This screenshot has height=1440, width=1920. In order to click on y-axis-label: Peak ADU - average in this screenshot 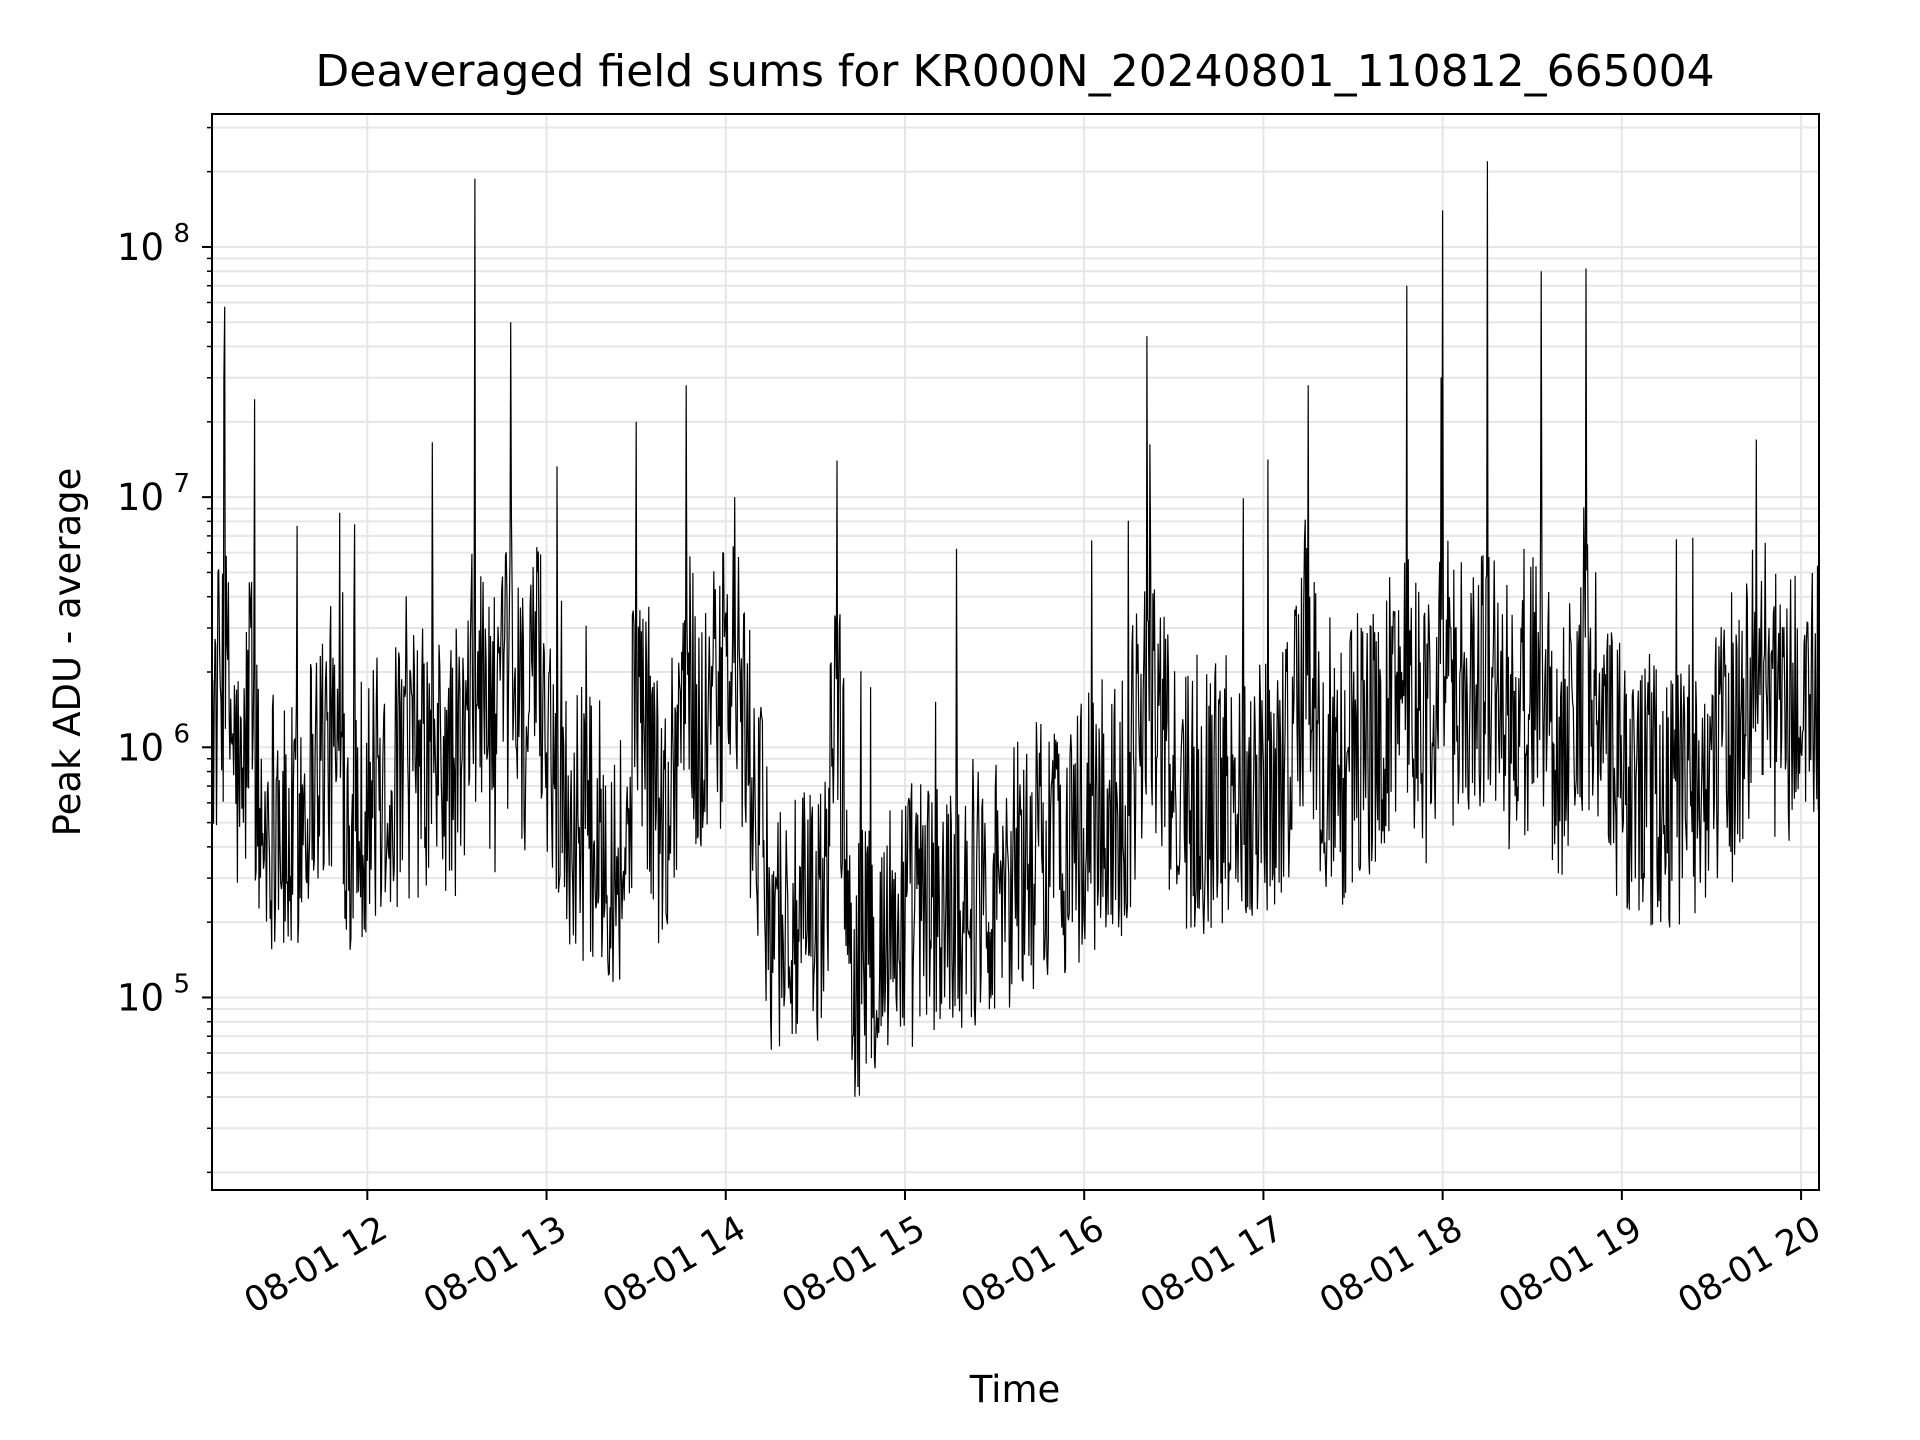, I will do `click(67, 652)`.